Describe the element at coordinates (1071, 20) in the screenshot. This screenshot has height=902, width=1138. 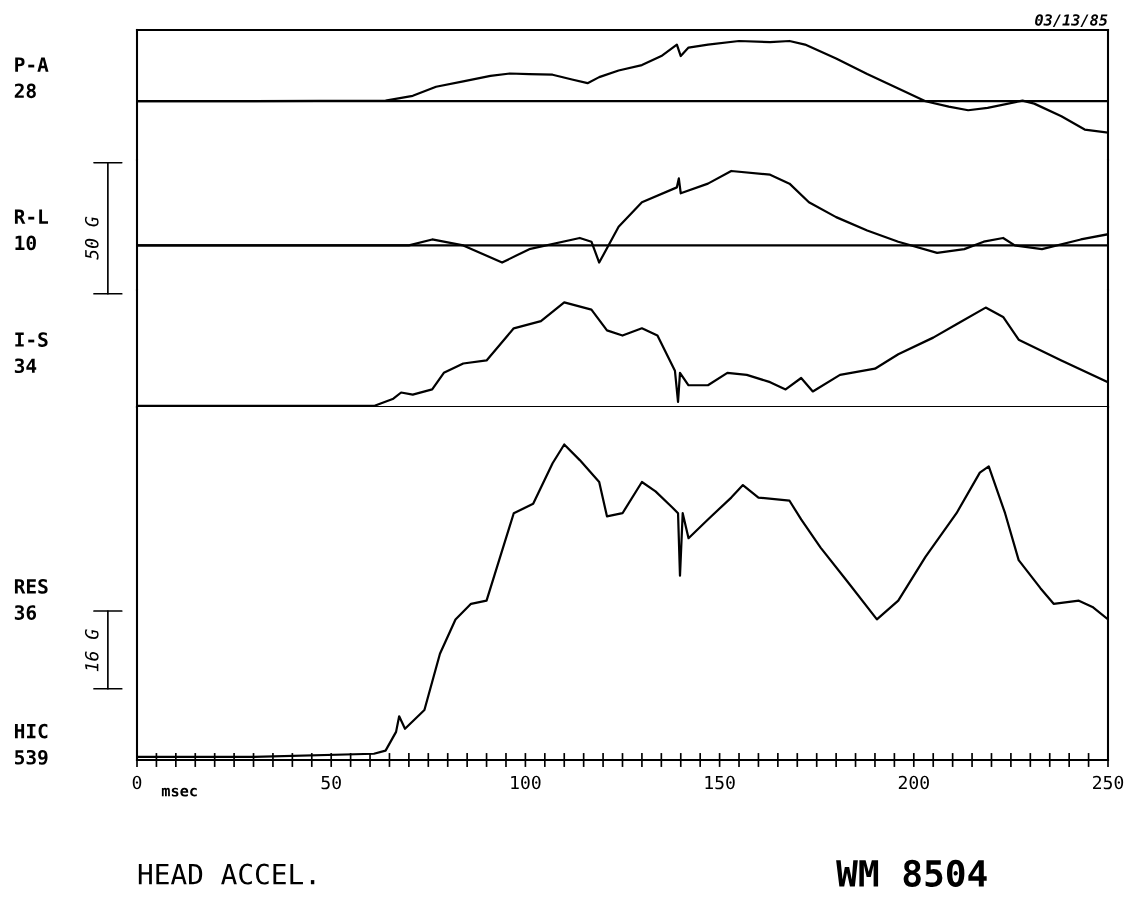
I see `text: 03/13/85` at that location.